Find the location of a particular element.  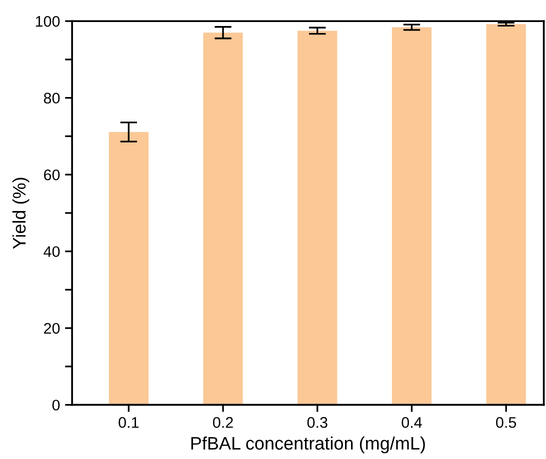

y-tick-label: 40 is located at coordinates (52, 252).